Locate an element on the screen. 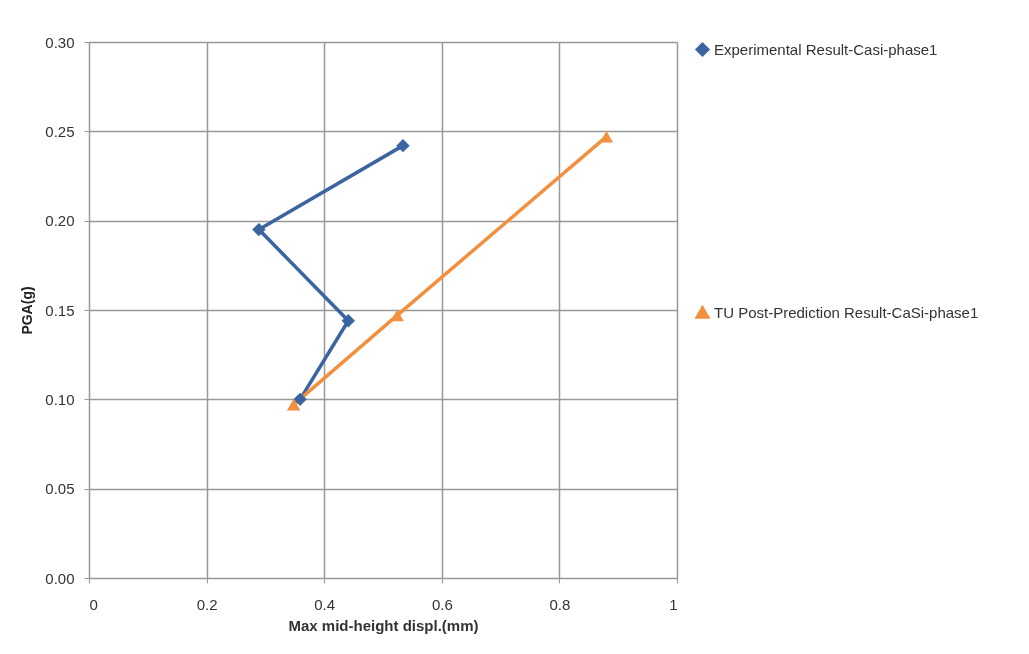 This screenshot has width=1029, height=654. x-axis-title: Max mid-height displ.(mm) is located at coordinates (383, 625).